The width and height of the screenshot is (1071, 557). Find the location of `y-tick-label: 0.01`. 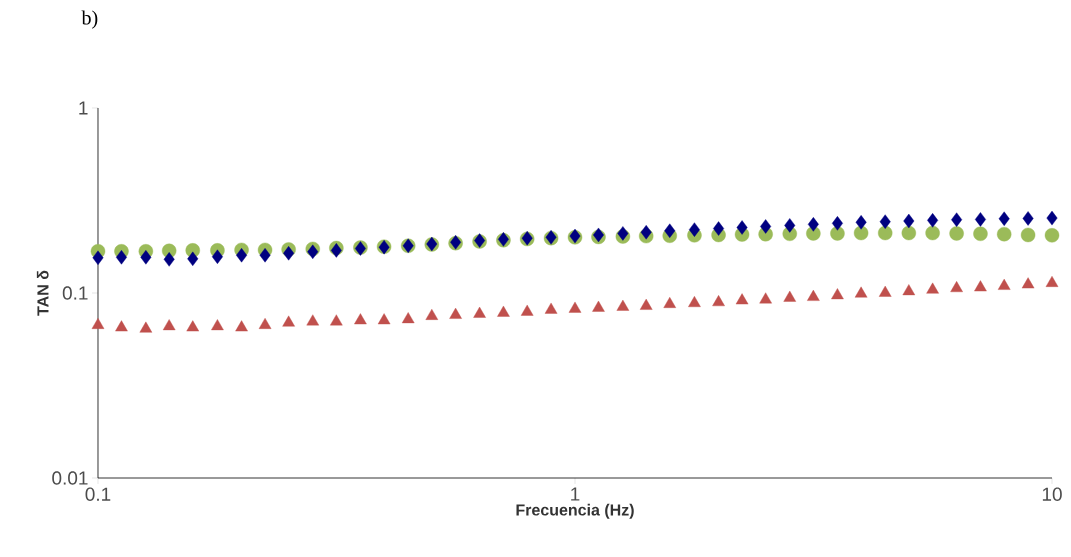

y-tick-label: 0.01 is located at coordinates (70, 478).